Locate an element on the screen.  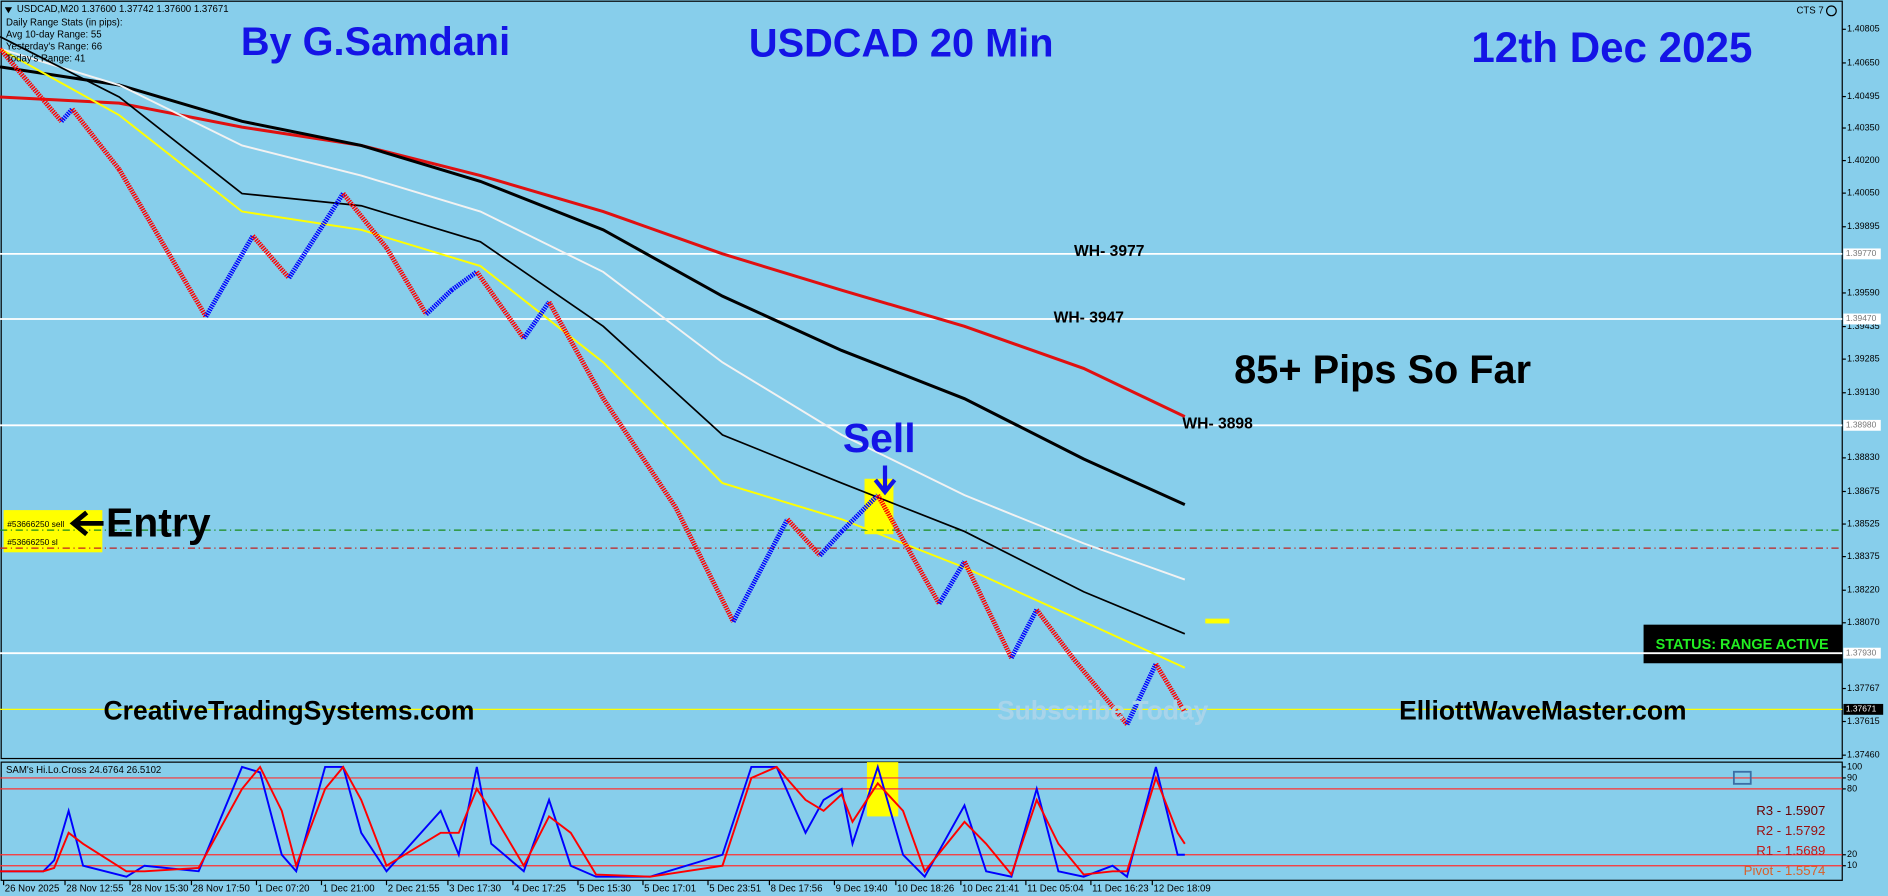
chart-title: USDCAD 20 Min is located at coordinates (901, 43).